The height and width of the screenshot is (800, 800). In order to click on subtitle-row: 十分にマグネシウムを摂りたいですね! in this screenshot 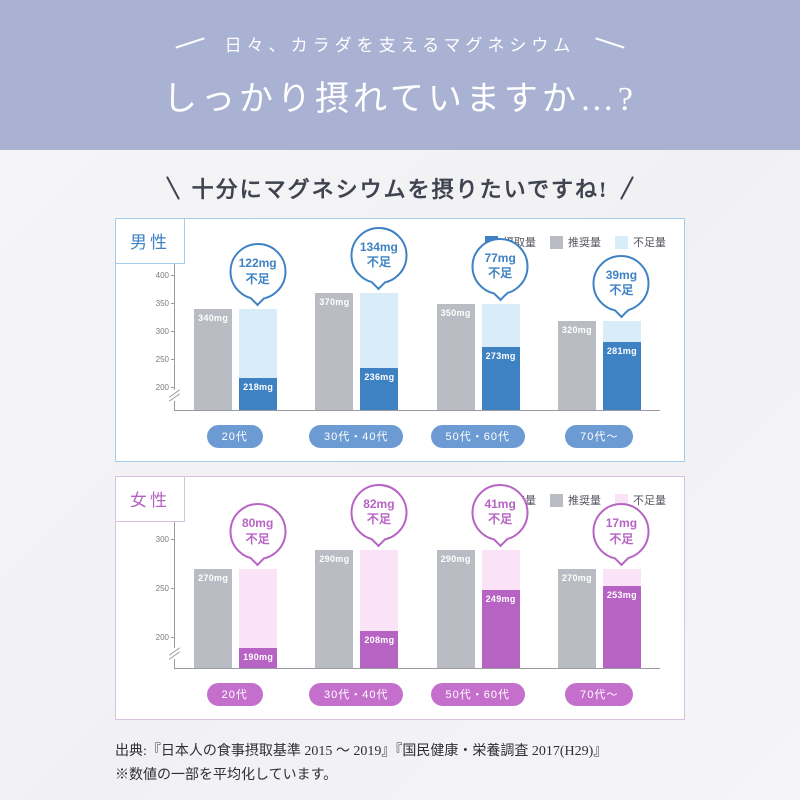, I will do `click(400, 188)`.